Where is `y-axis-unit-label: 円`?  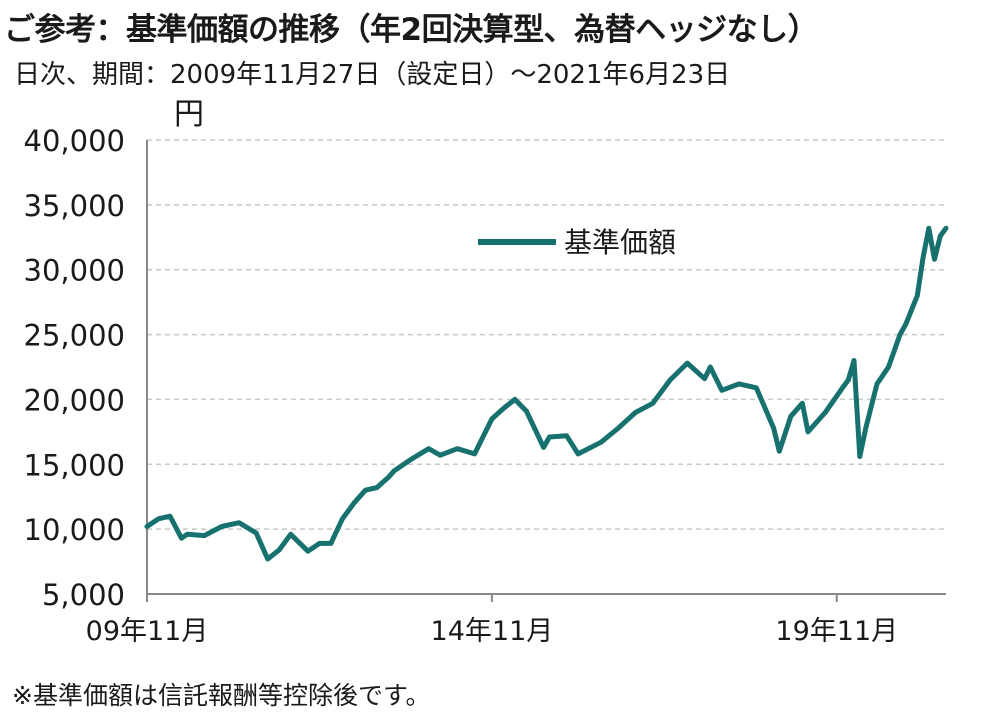 y-axis-unit-label: 円 is located at coordinates (189, 114).